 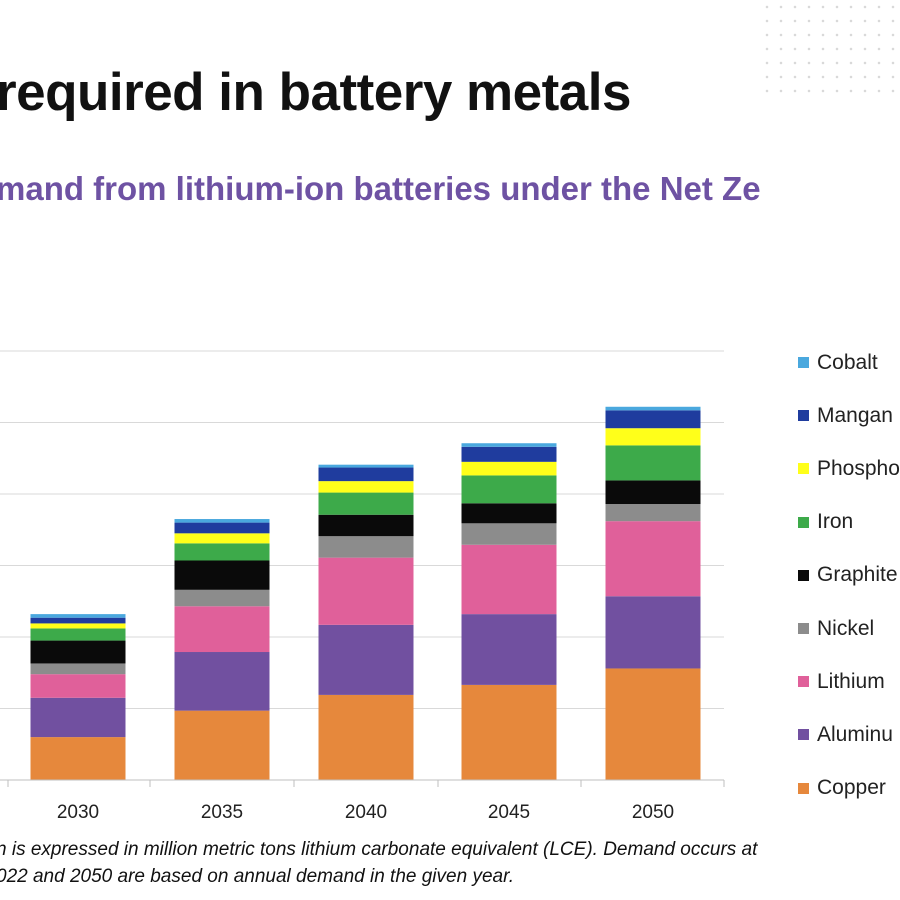 I want to click on bar-segment-iron-2040, so click(x=366, y=503).